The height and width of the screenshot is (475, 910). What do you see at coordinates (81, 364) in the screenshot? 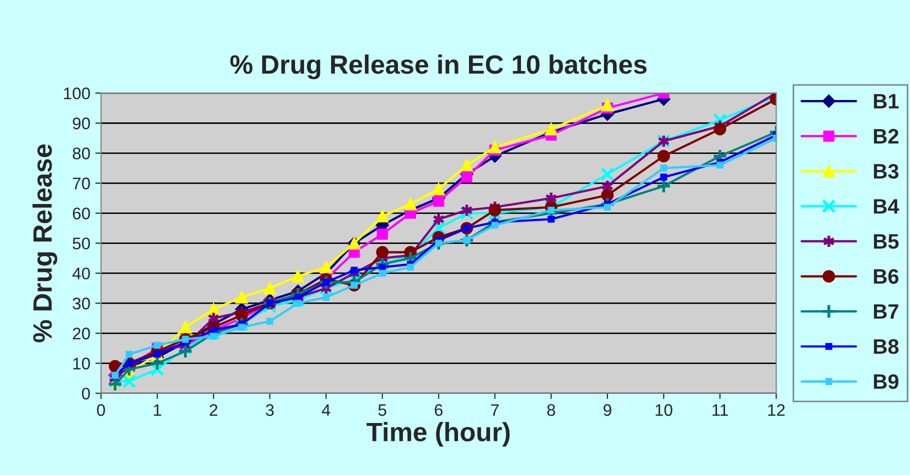
I see `y-tick-label: 10` at bounding box center [81, 364].